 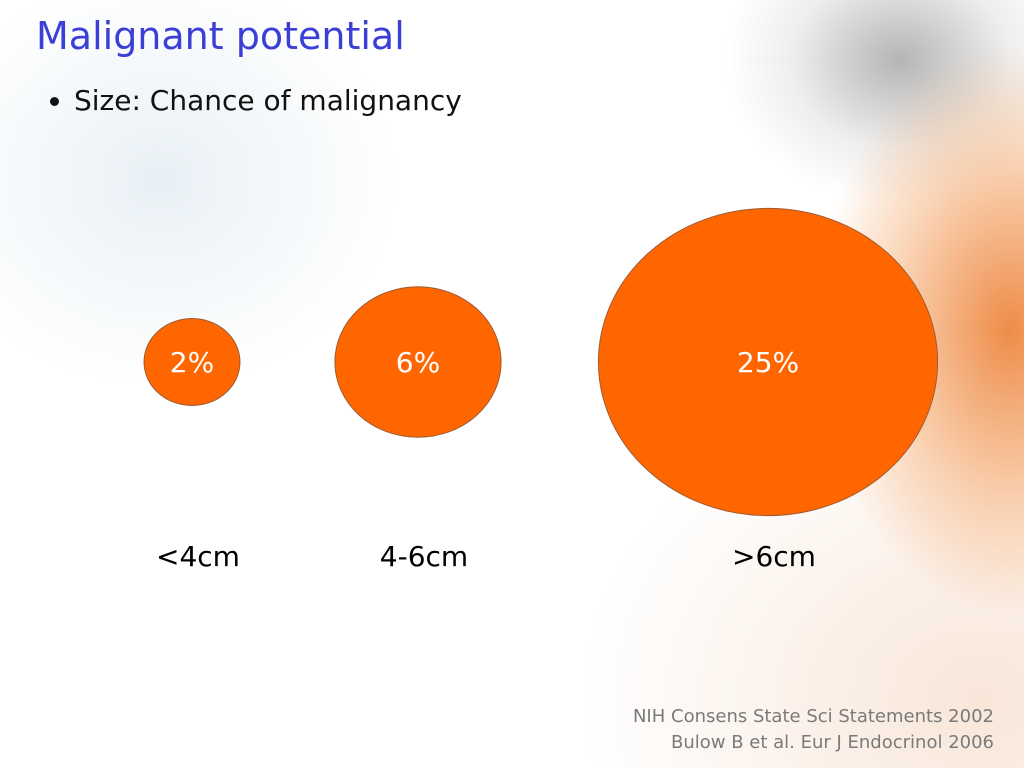 What do you see at coordinates (268, 100) in the screenshot?
I see `bullet-item: Size: Chance of malignancy` at bounding box center [268, 100].